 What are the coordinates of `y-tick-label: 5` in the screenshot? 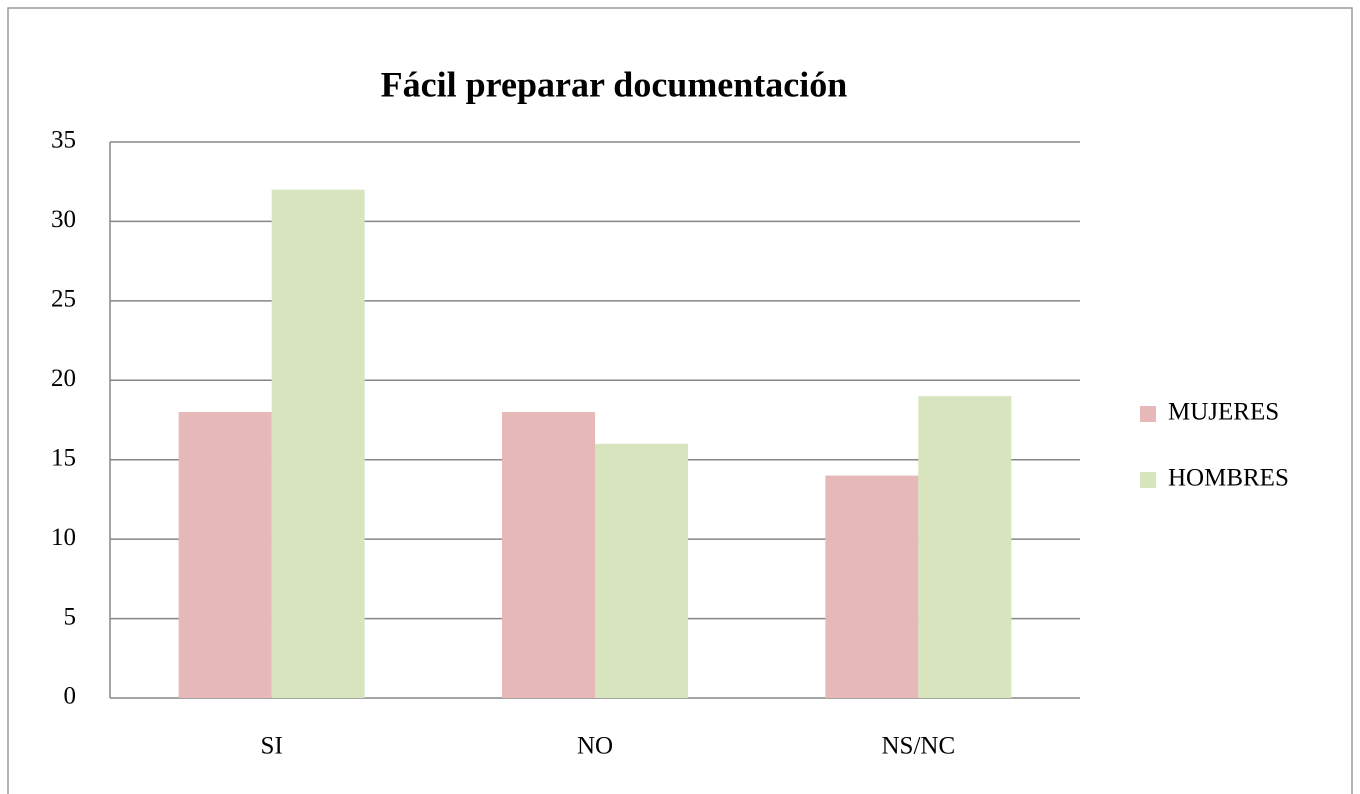 It's located at (70, 616).